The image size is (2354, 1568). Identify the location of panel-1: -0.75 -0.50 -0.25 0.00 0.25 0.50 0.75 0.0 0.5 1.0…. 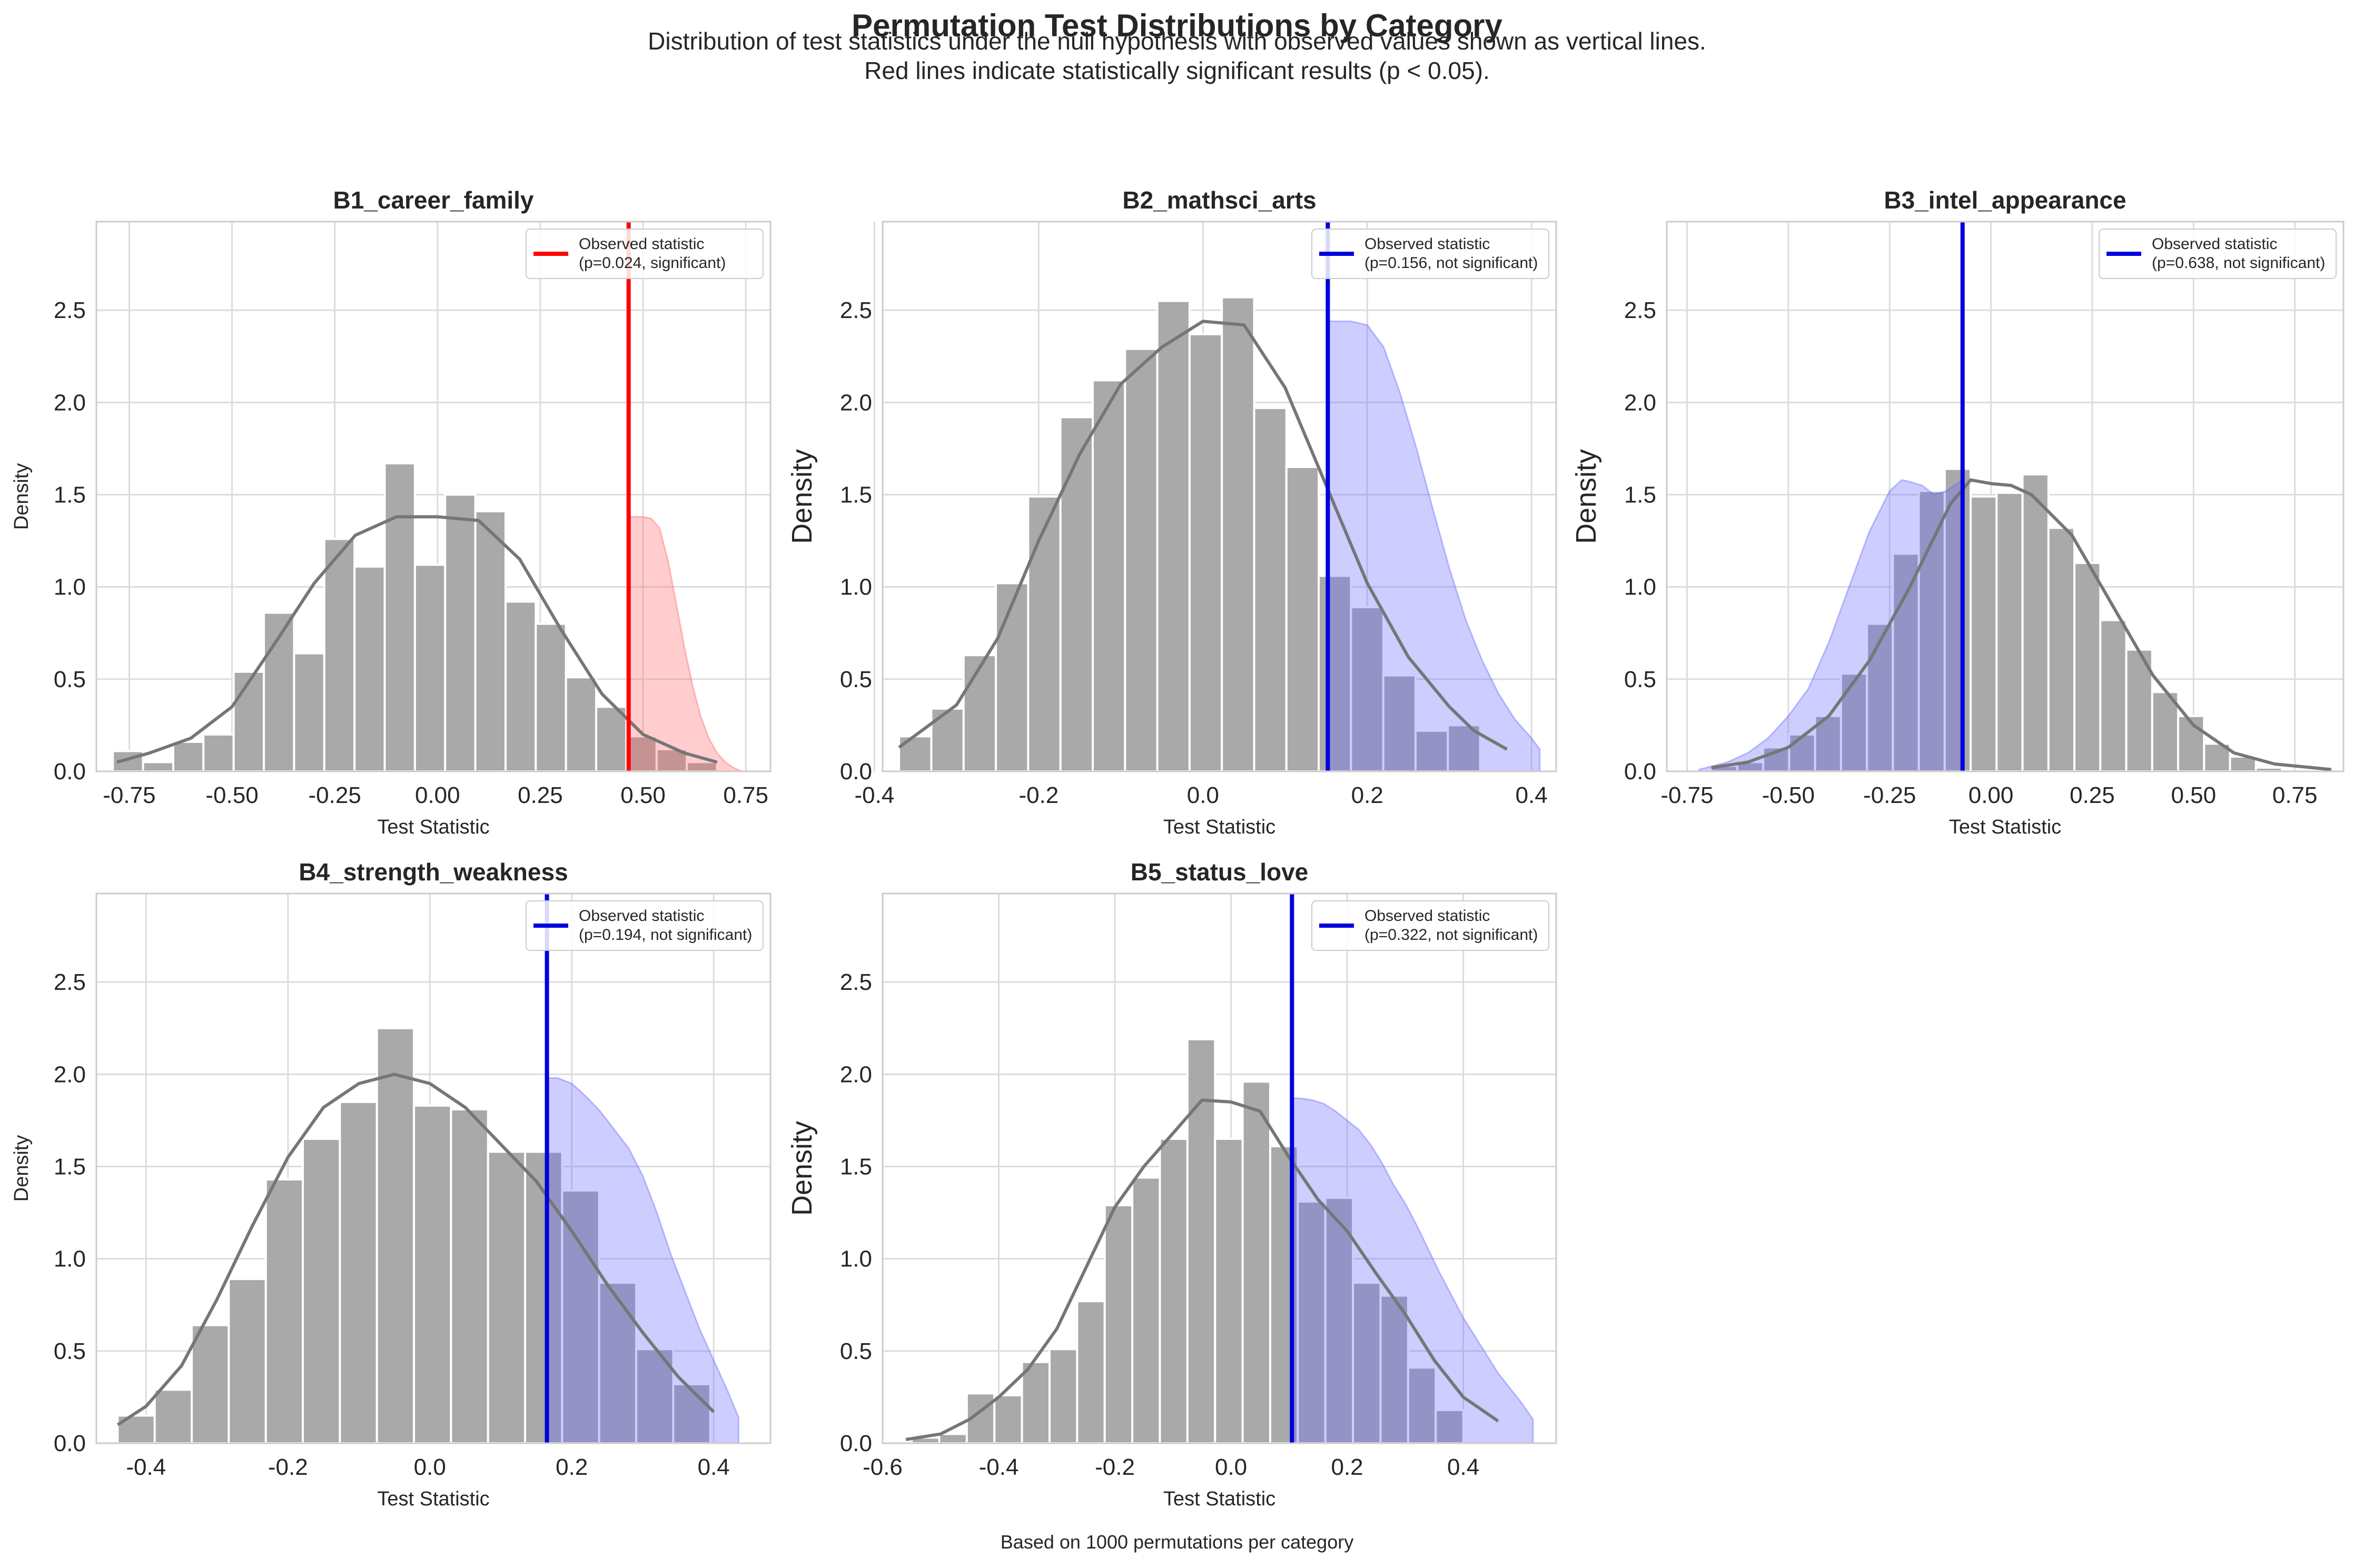
(391, 512).